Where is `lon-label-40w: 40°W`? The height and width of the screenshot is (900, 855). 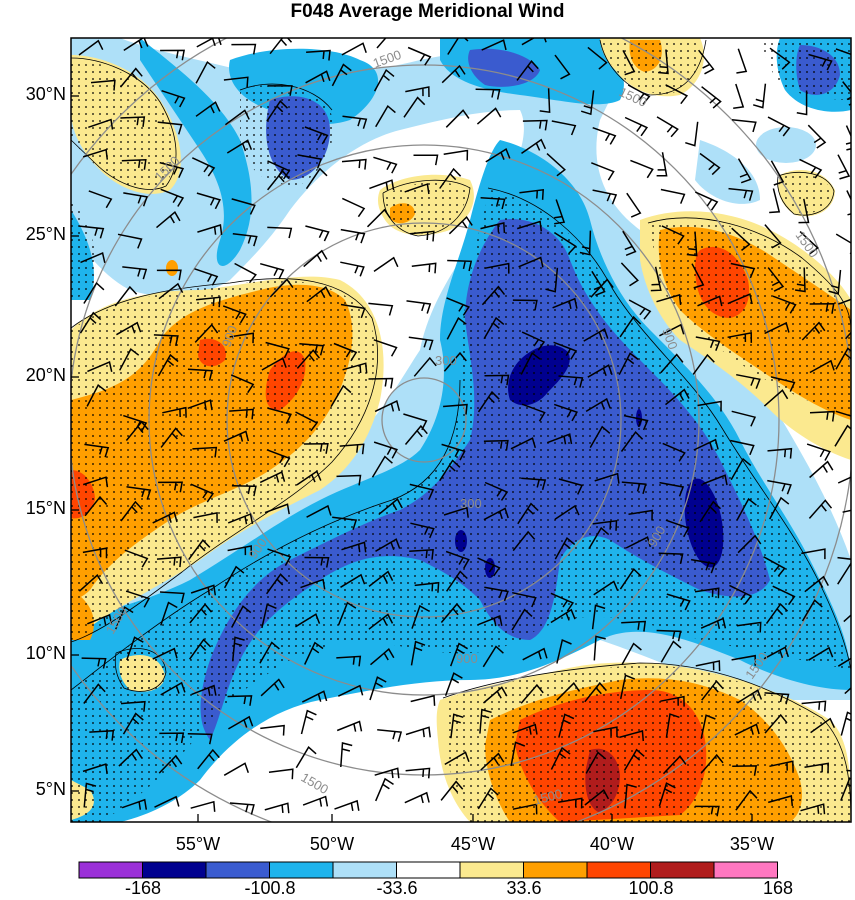
lon-label-40w: 40°W is located at coordinates (612, 844).